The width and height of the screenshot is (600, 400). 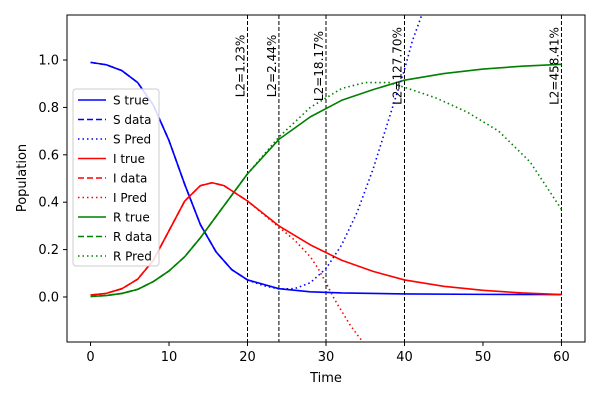 I want to click on x-tick-label: 30, so click(x=326, y=357).